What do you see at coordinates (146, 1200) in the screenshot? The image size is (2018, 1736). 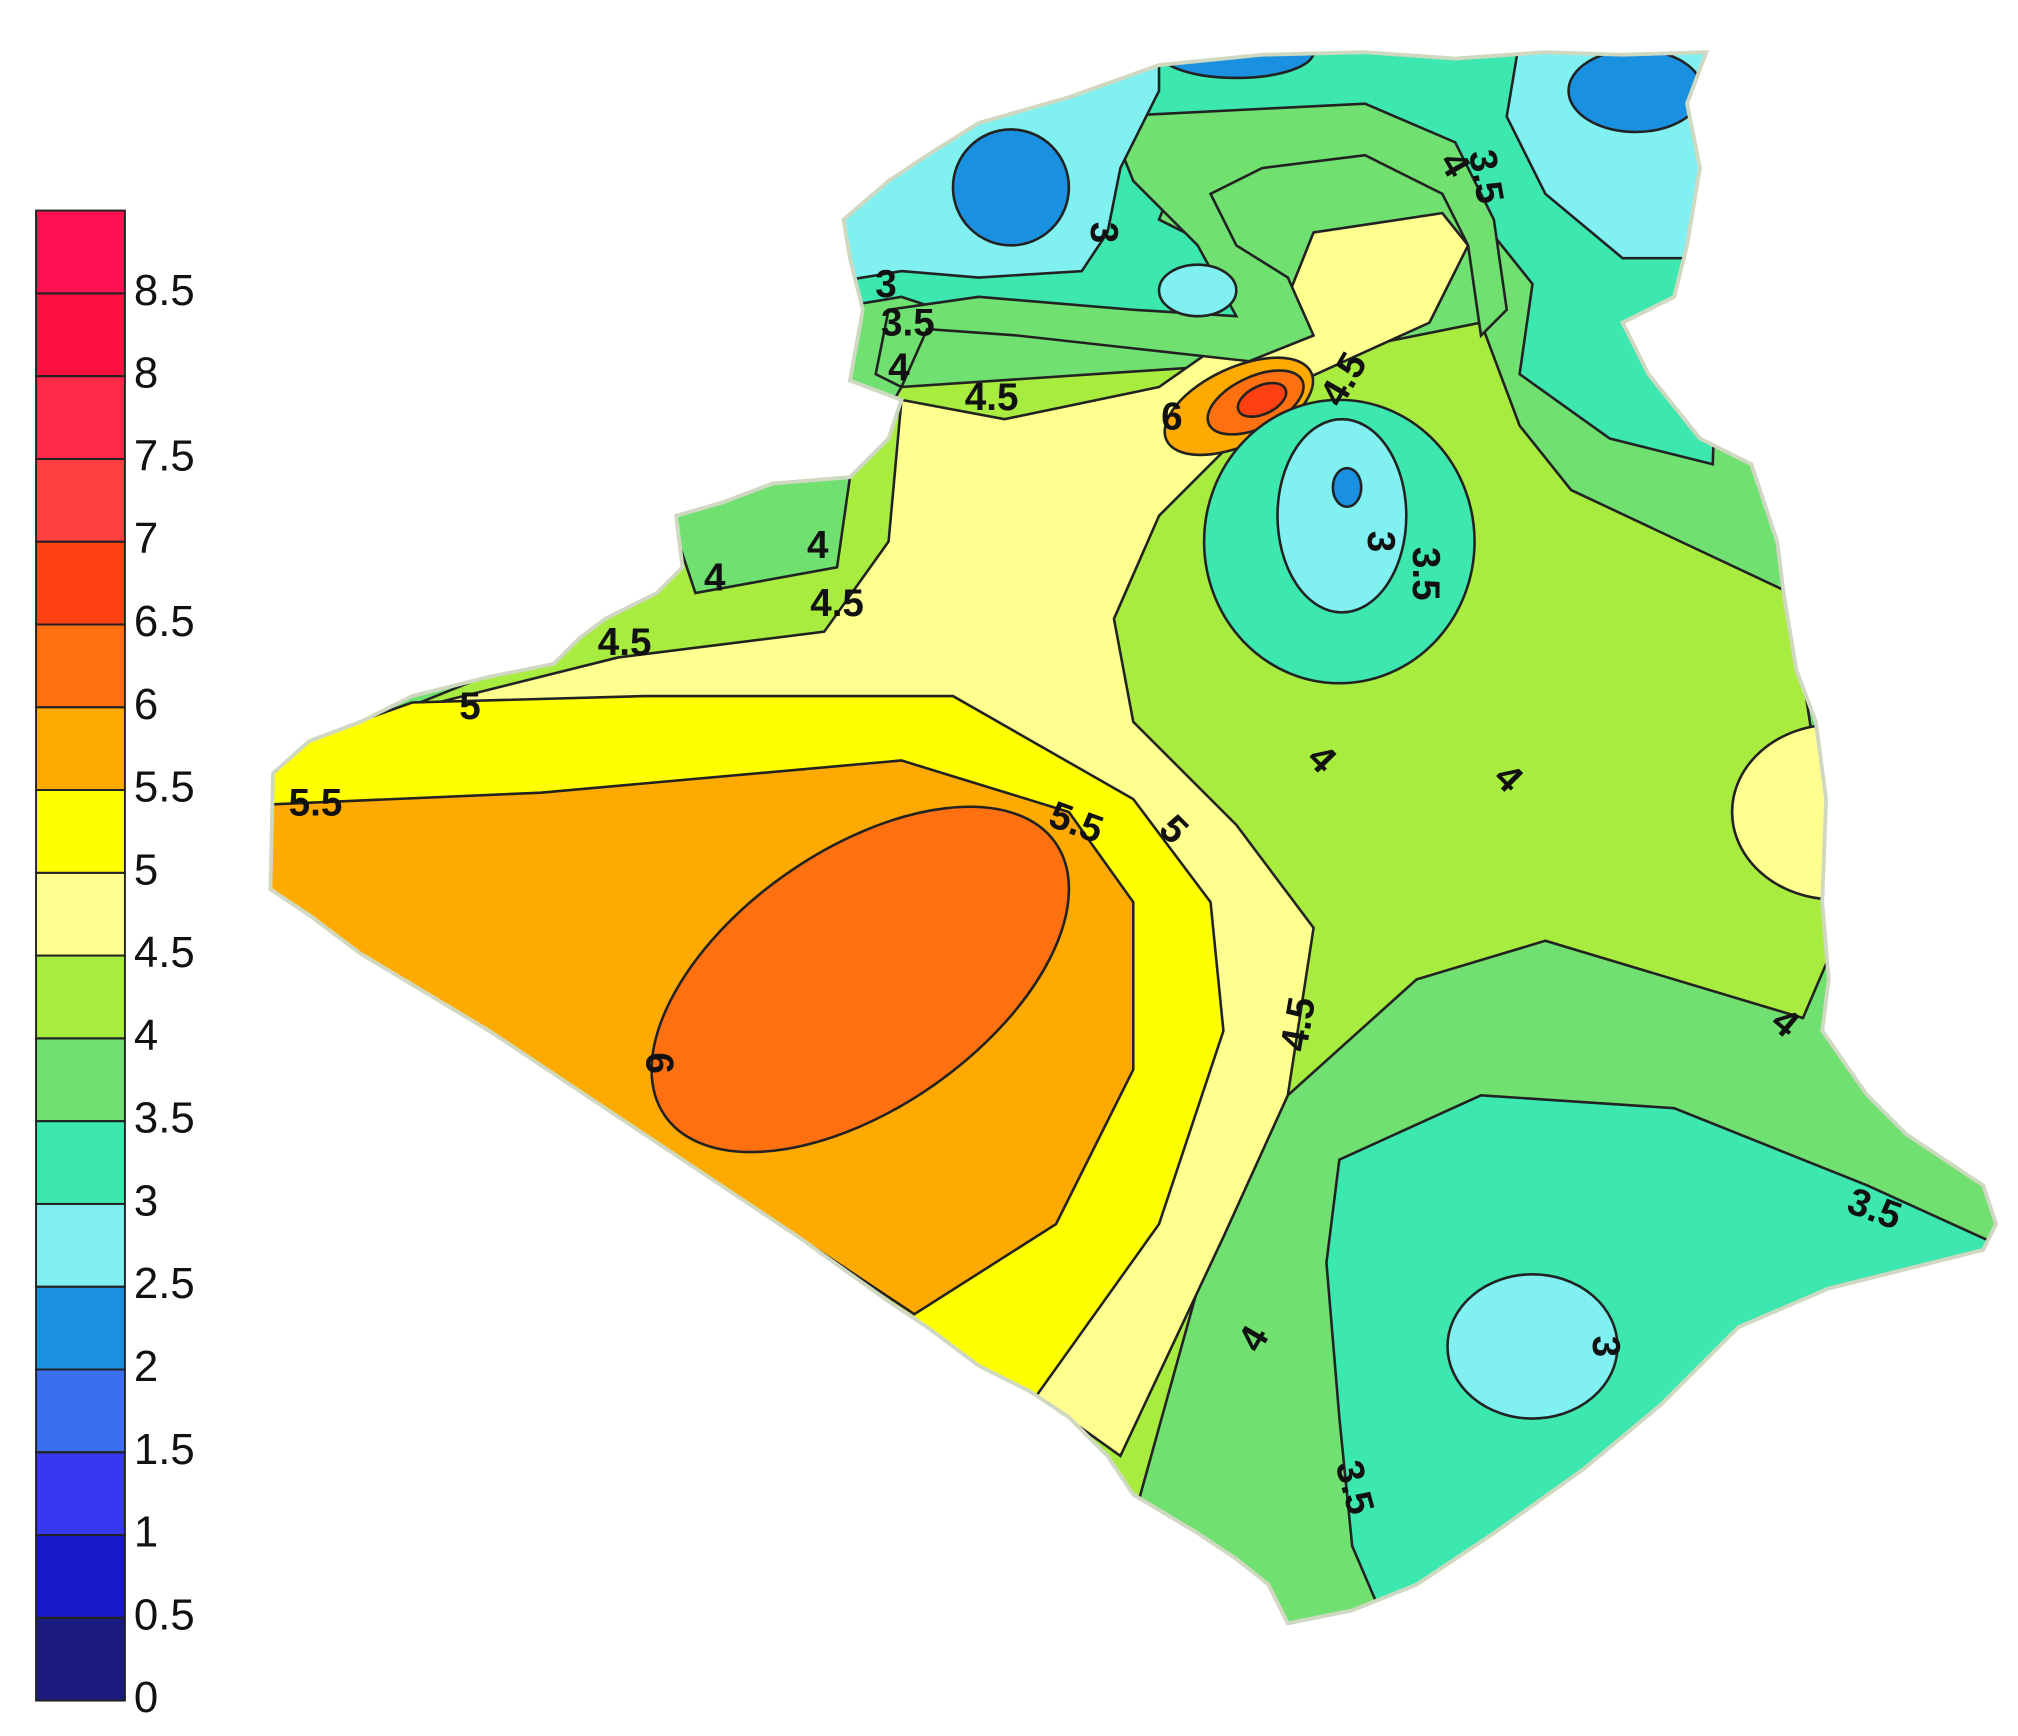 I see `colorbar-tick-label: 3` at bounding box center [146, 1200].